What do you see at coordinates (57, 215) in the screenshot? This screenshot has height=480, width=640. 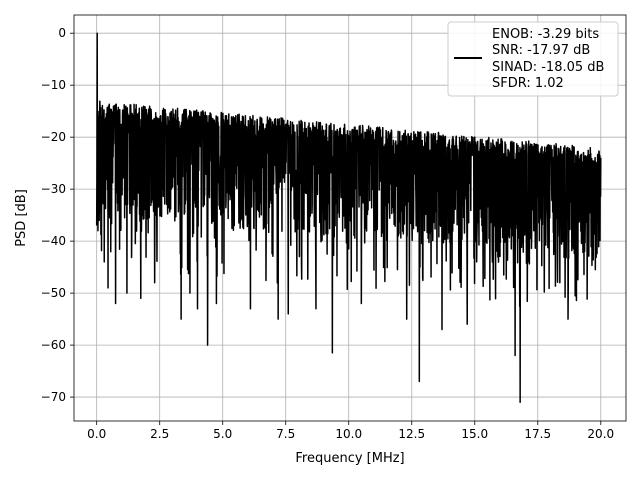 I see `y-axis-ticks: 0 −10 −20 −30 −40 −50 −60 −70` at bounding box center [57, 215].